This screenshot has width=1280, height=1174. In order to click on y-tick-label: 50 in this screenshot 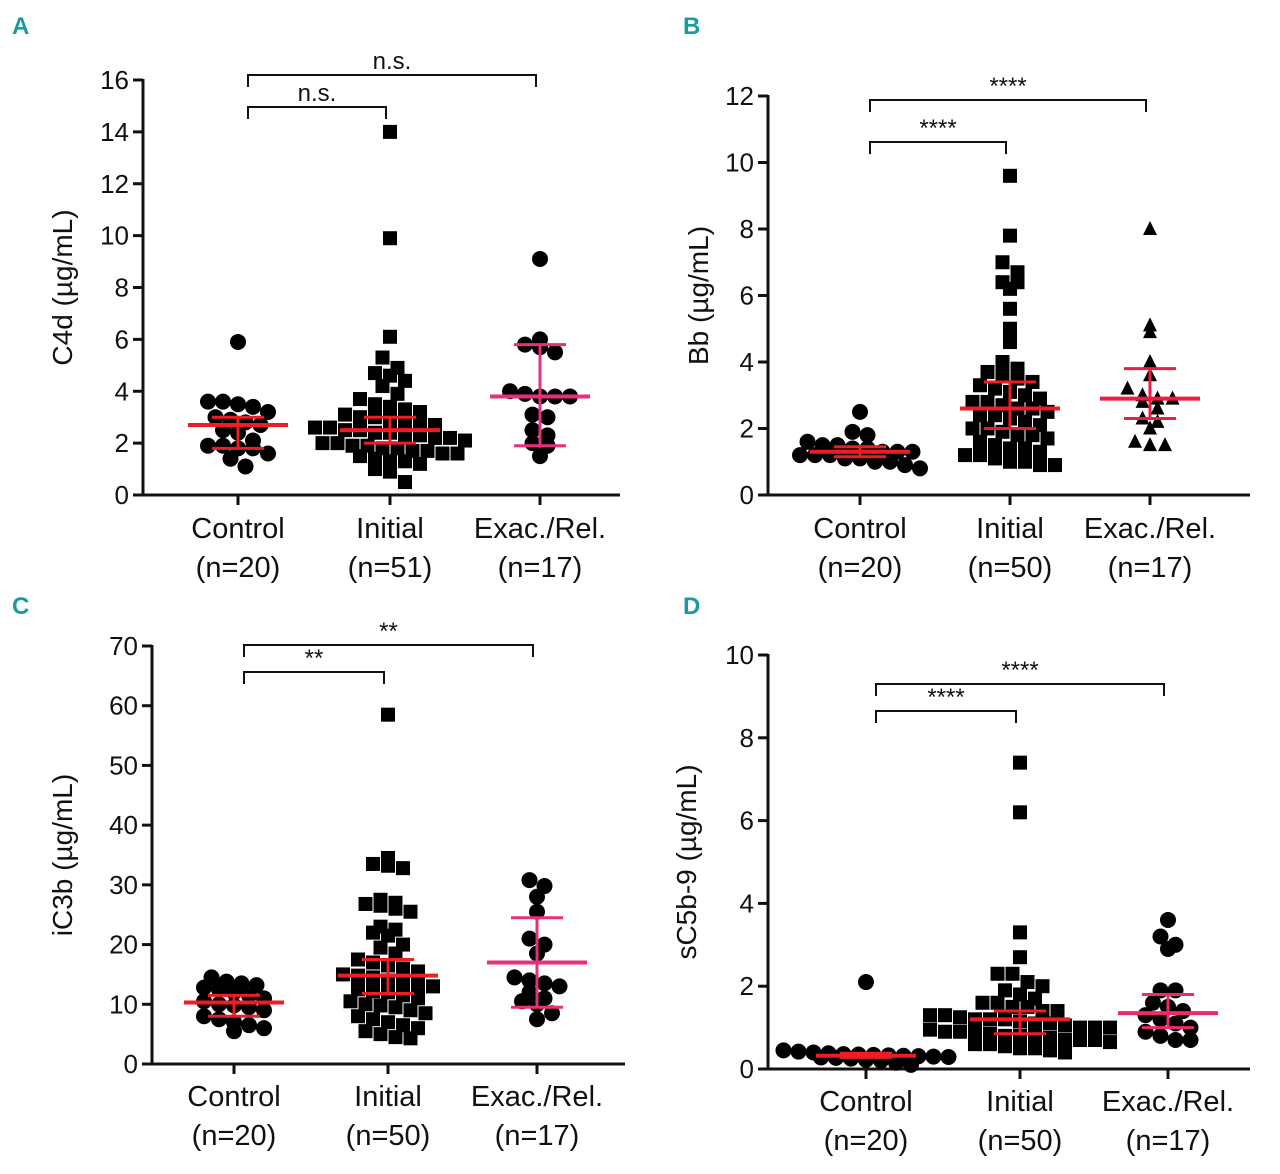, I will do `click(123, 765)`.